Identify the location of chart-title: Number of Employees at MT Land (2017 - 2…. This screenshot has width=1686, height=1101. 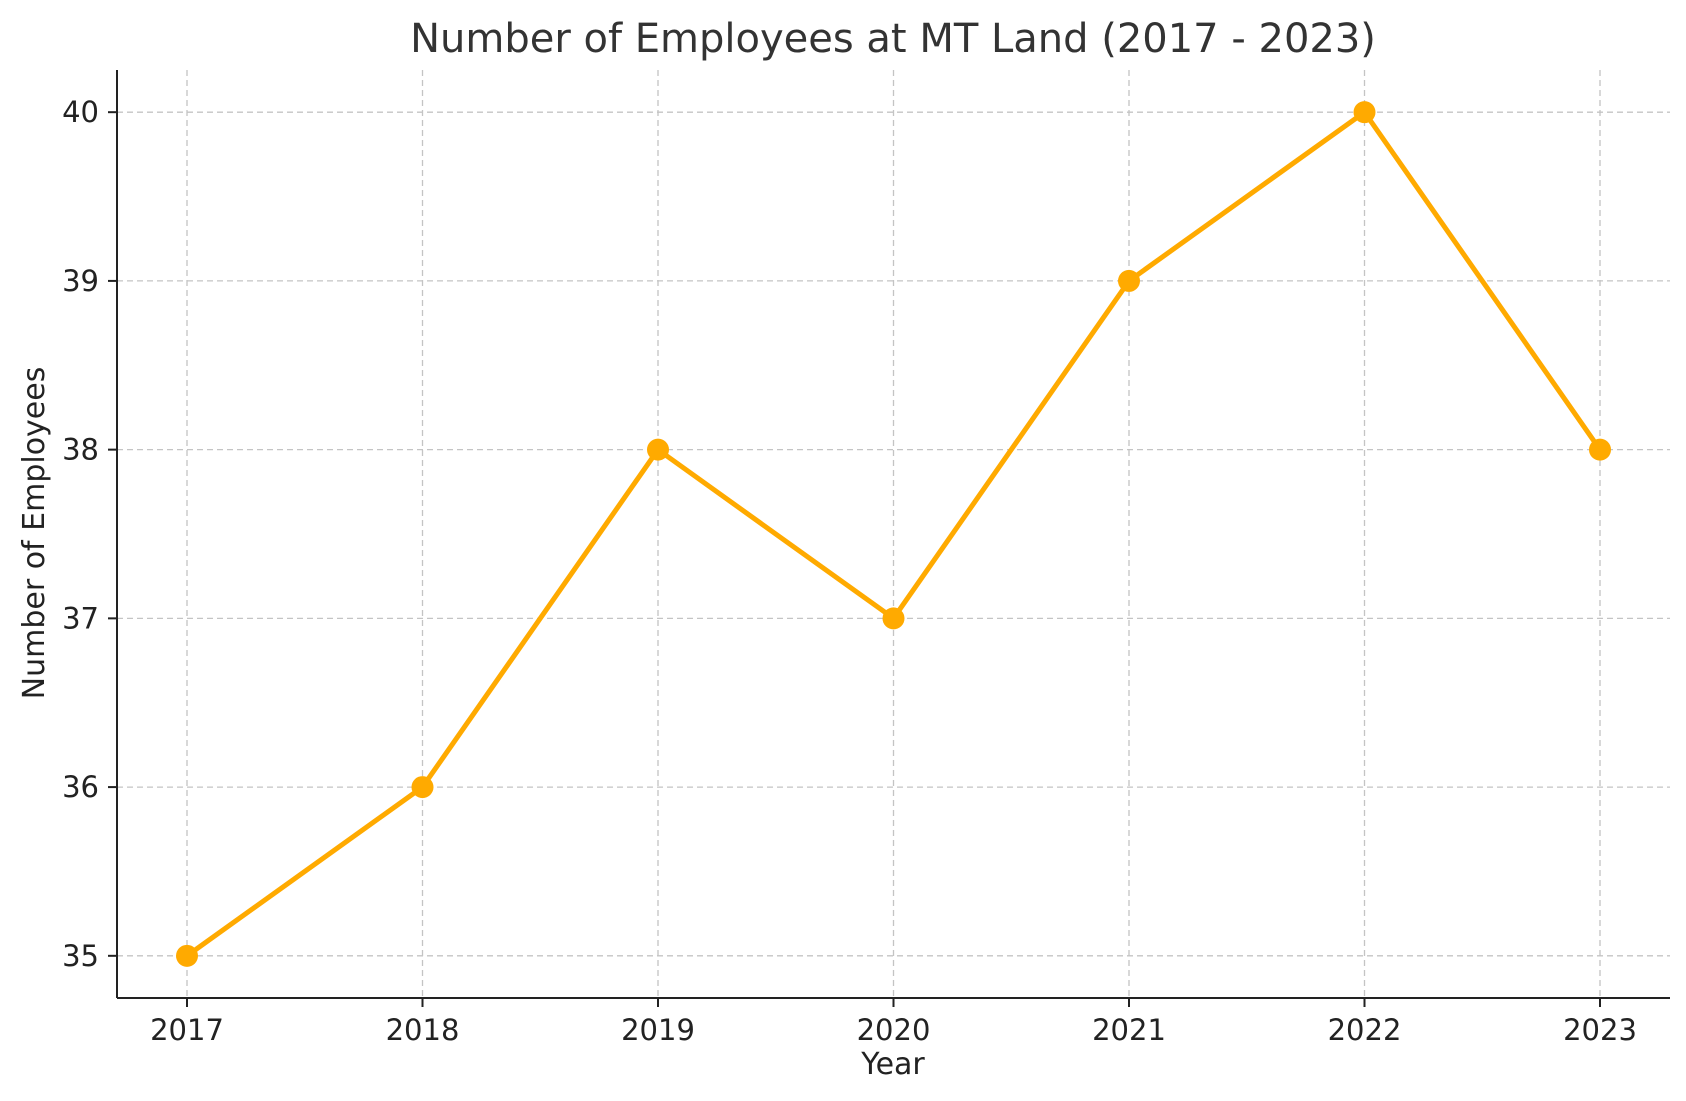
(893, 39).